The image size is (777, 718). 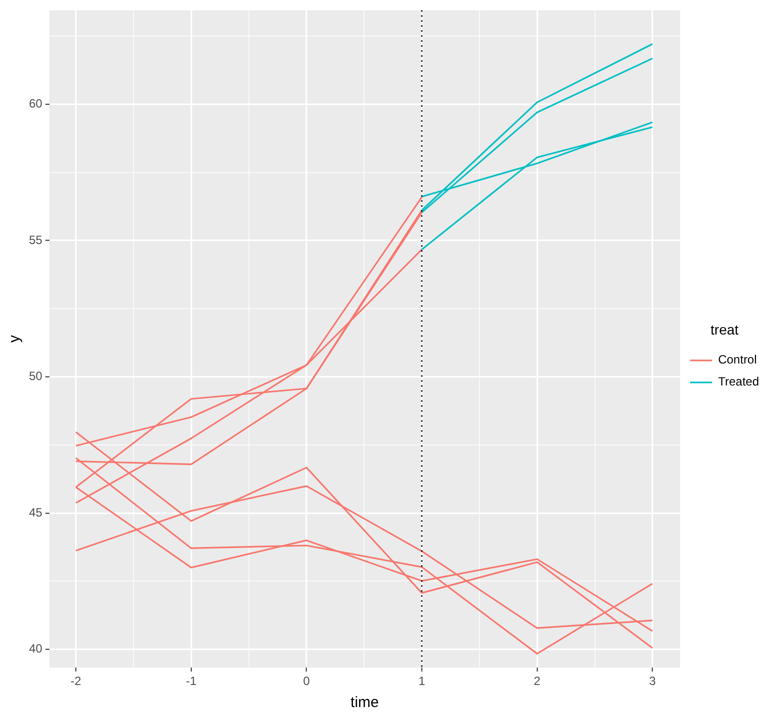 I want to click on legend-label: Treated, so click(x=739, y=381).